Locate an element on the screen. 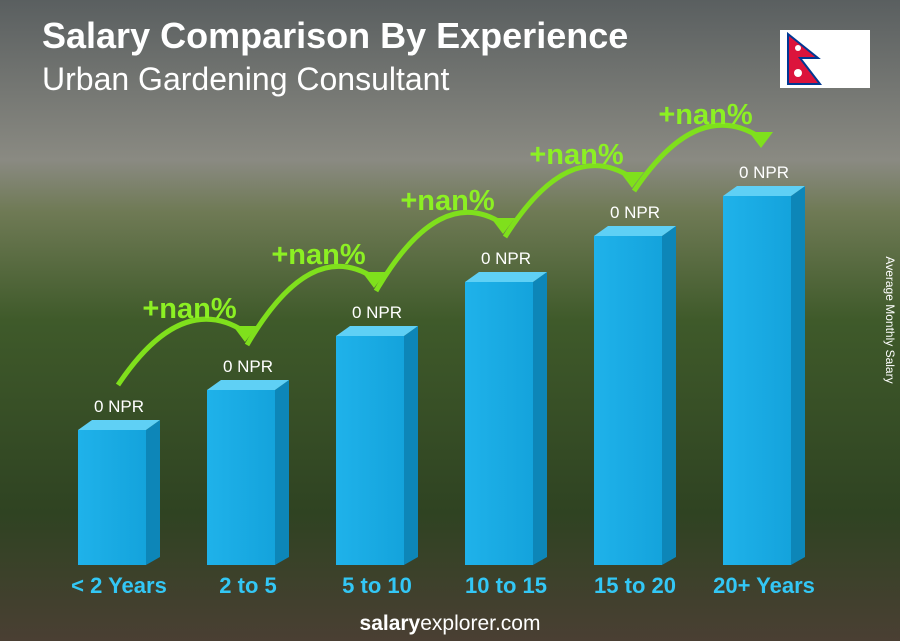  brand-rest: explorer.com is located at coordinates (480, 623).